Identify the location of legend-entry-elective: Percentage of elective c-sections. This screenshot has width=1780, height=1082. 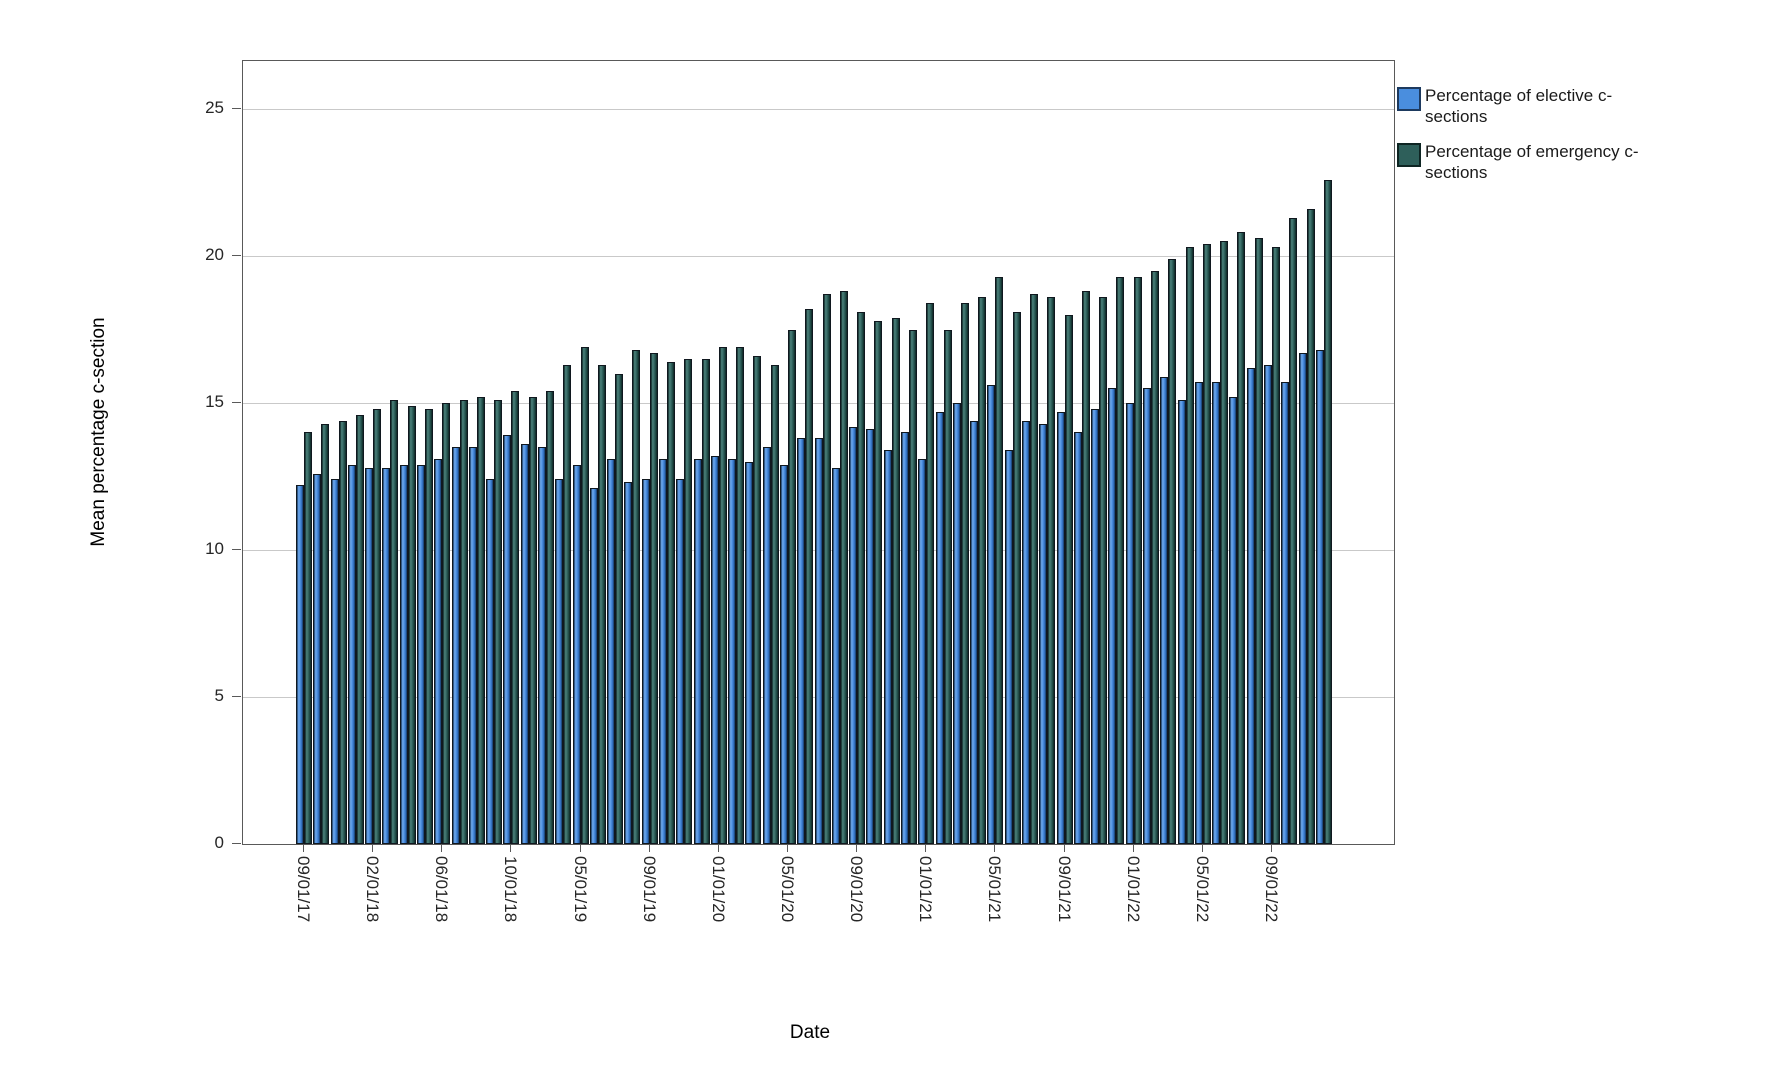
(1527, 106).